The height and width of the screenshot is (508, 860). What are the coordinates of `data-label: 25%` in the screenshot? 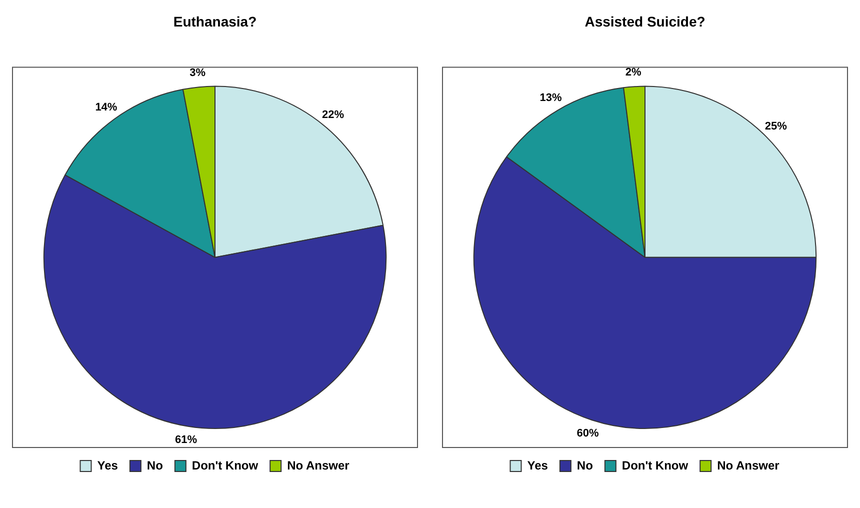 It's located at (776, 126).